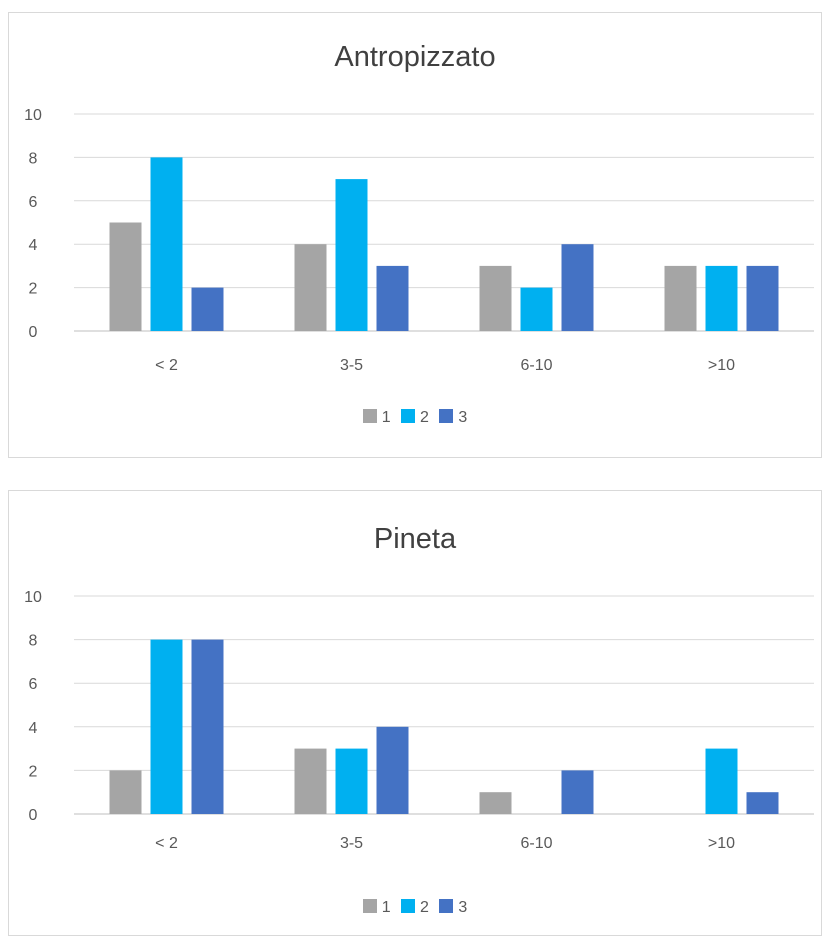 The height and width of the screenshot is (943, 830). Describe the element at coordinates (415, 57) in the screenshot. I see `chart-title: Antropizzato` at that location.